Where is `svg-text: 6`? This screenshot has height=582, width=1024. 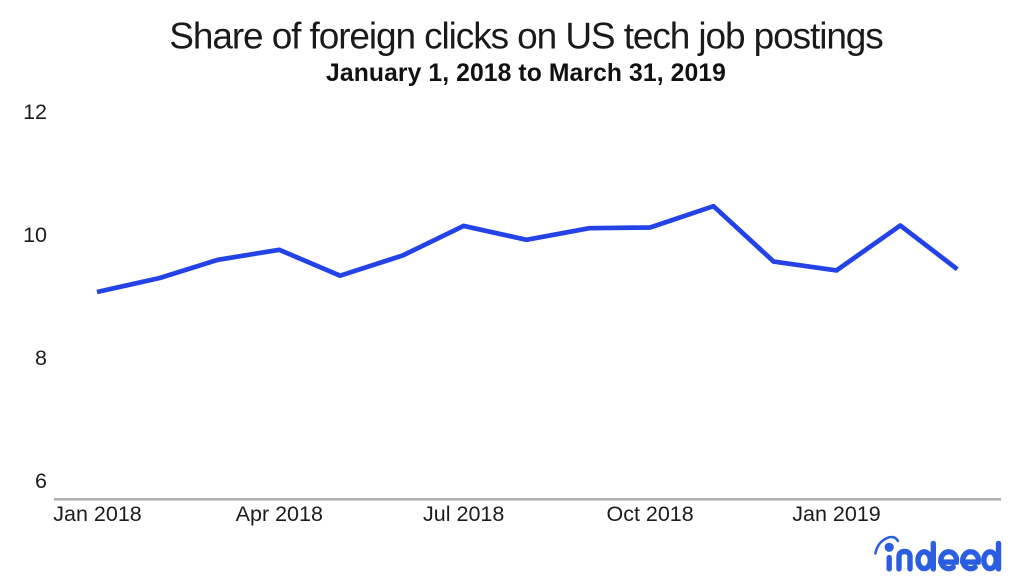 svg-text: 6 is located at coordinates (41, 481).